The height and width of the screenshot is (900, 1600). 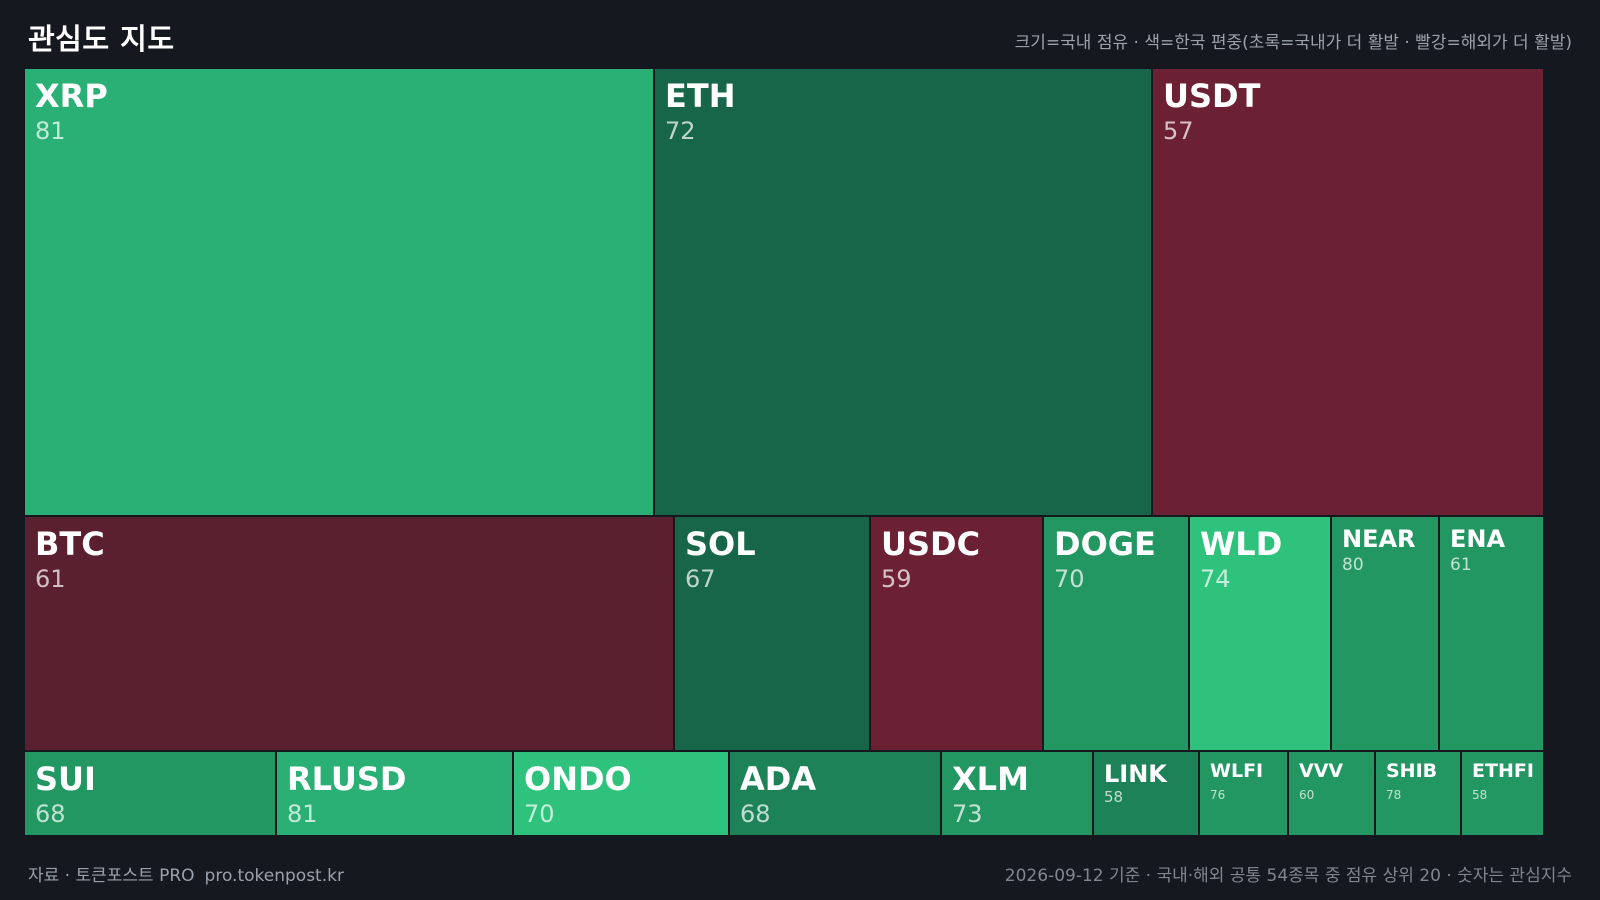 I want to click on tile-symbol: VVV, so click(x=1321, y=771).